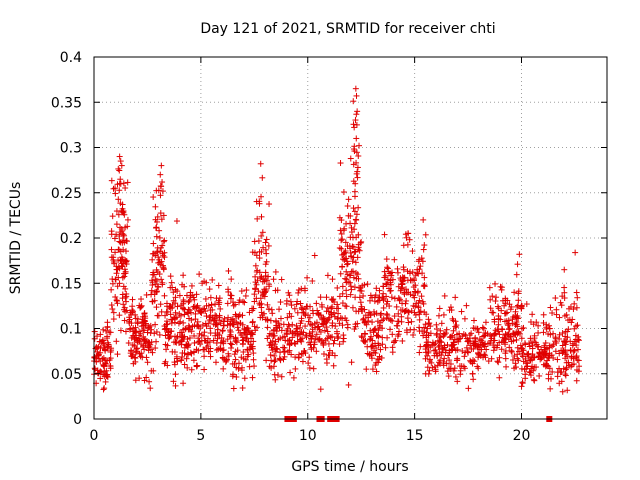 This screenshot has width=640, height=480. Describe the element at coordinates (66, 239) in the screenshot. I see `y-tick-labels: 0 0.05 0.1 0.15 0.2 0.25 0.3 0.35 0.4` at that location.